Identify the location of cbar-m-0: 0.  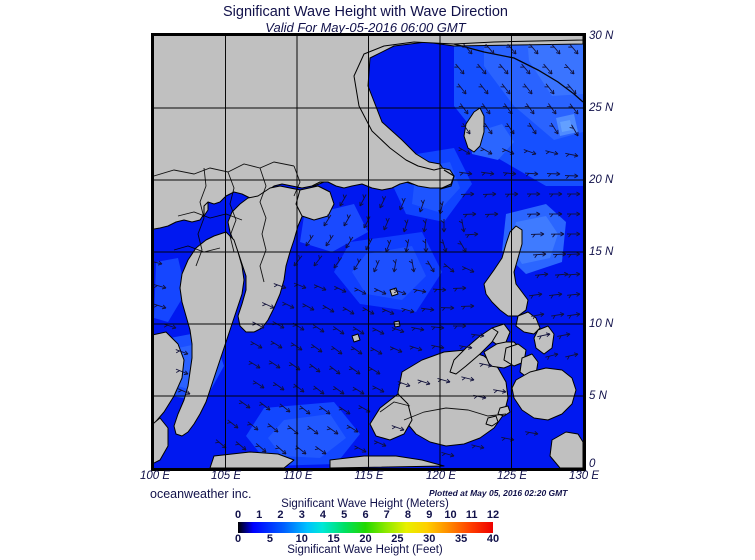
(238, 515).